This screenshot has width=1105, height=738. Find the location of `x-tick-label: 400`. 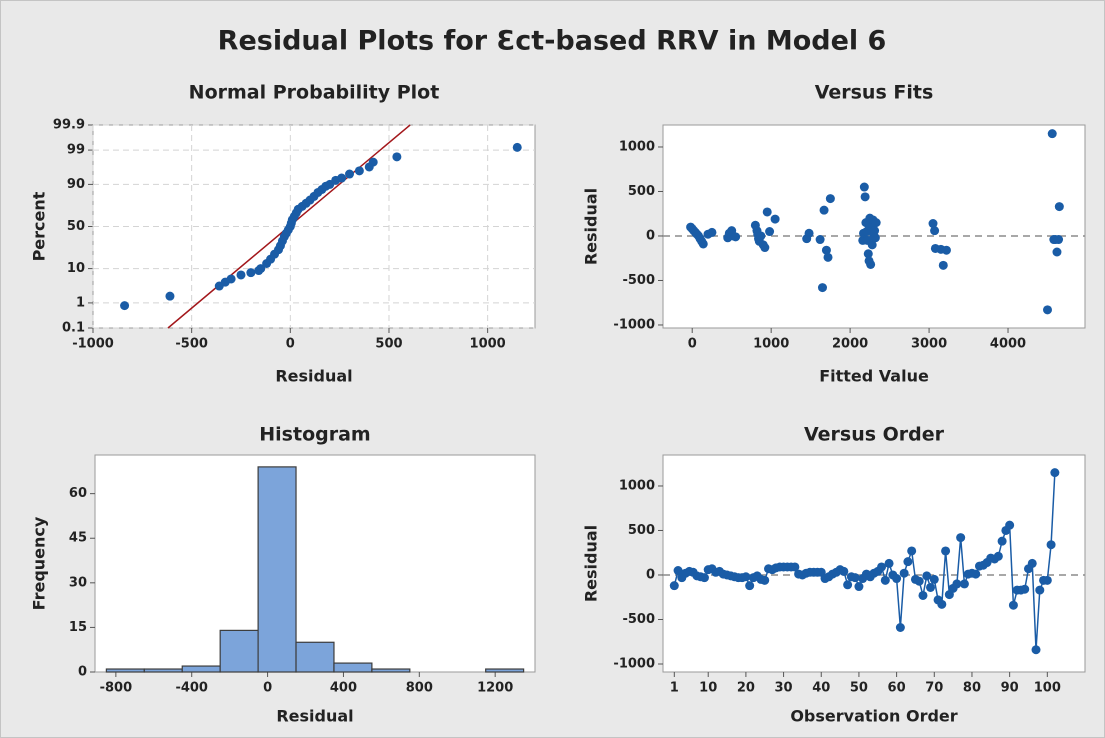

x-tick-label: 400 is located at coordinates (343, 688).